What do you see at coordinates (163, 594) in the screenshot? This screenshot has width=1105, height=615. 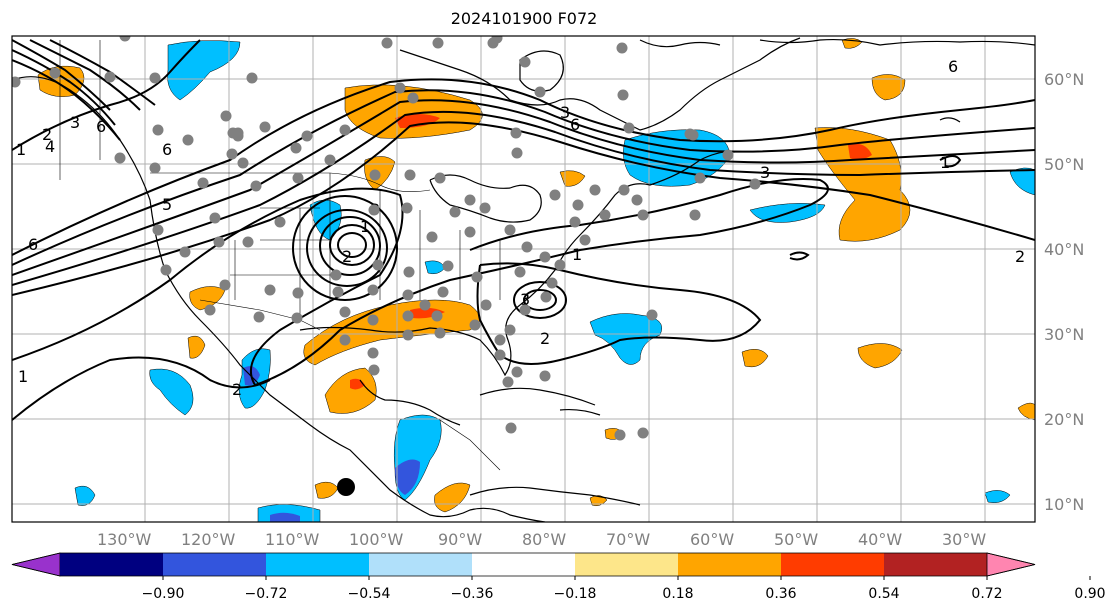 I see `colorbar-tick-label: −0.90` at bounding box center [163, 594].